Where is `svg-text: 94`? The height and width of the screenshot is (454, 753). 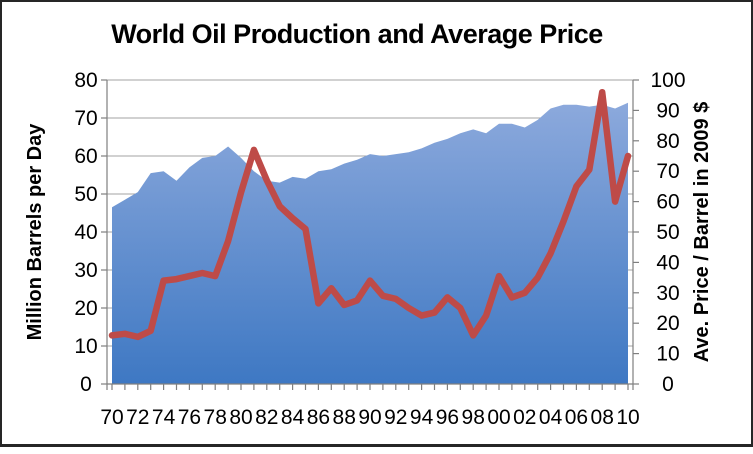
svg-text: 94 is located at coordinates (422, 417).